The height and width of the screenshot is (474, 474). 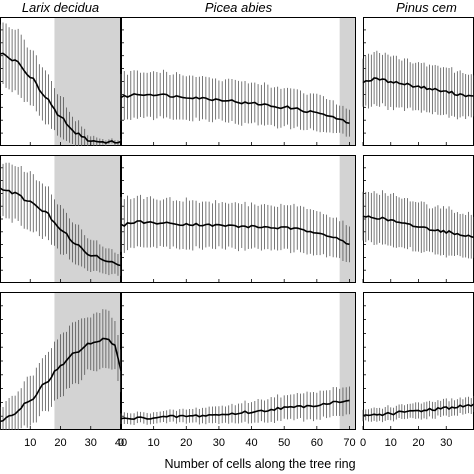 I want to click on panel-c1-r3, so click(x=61, y=361).